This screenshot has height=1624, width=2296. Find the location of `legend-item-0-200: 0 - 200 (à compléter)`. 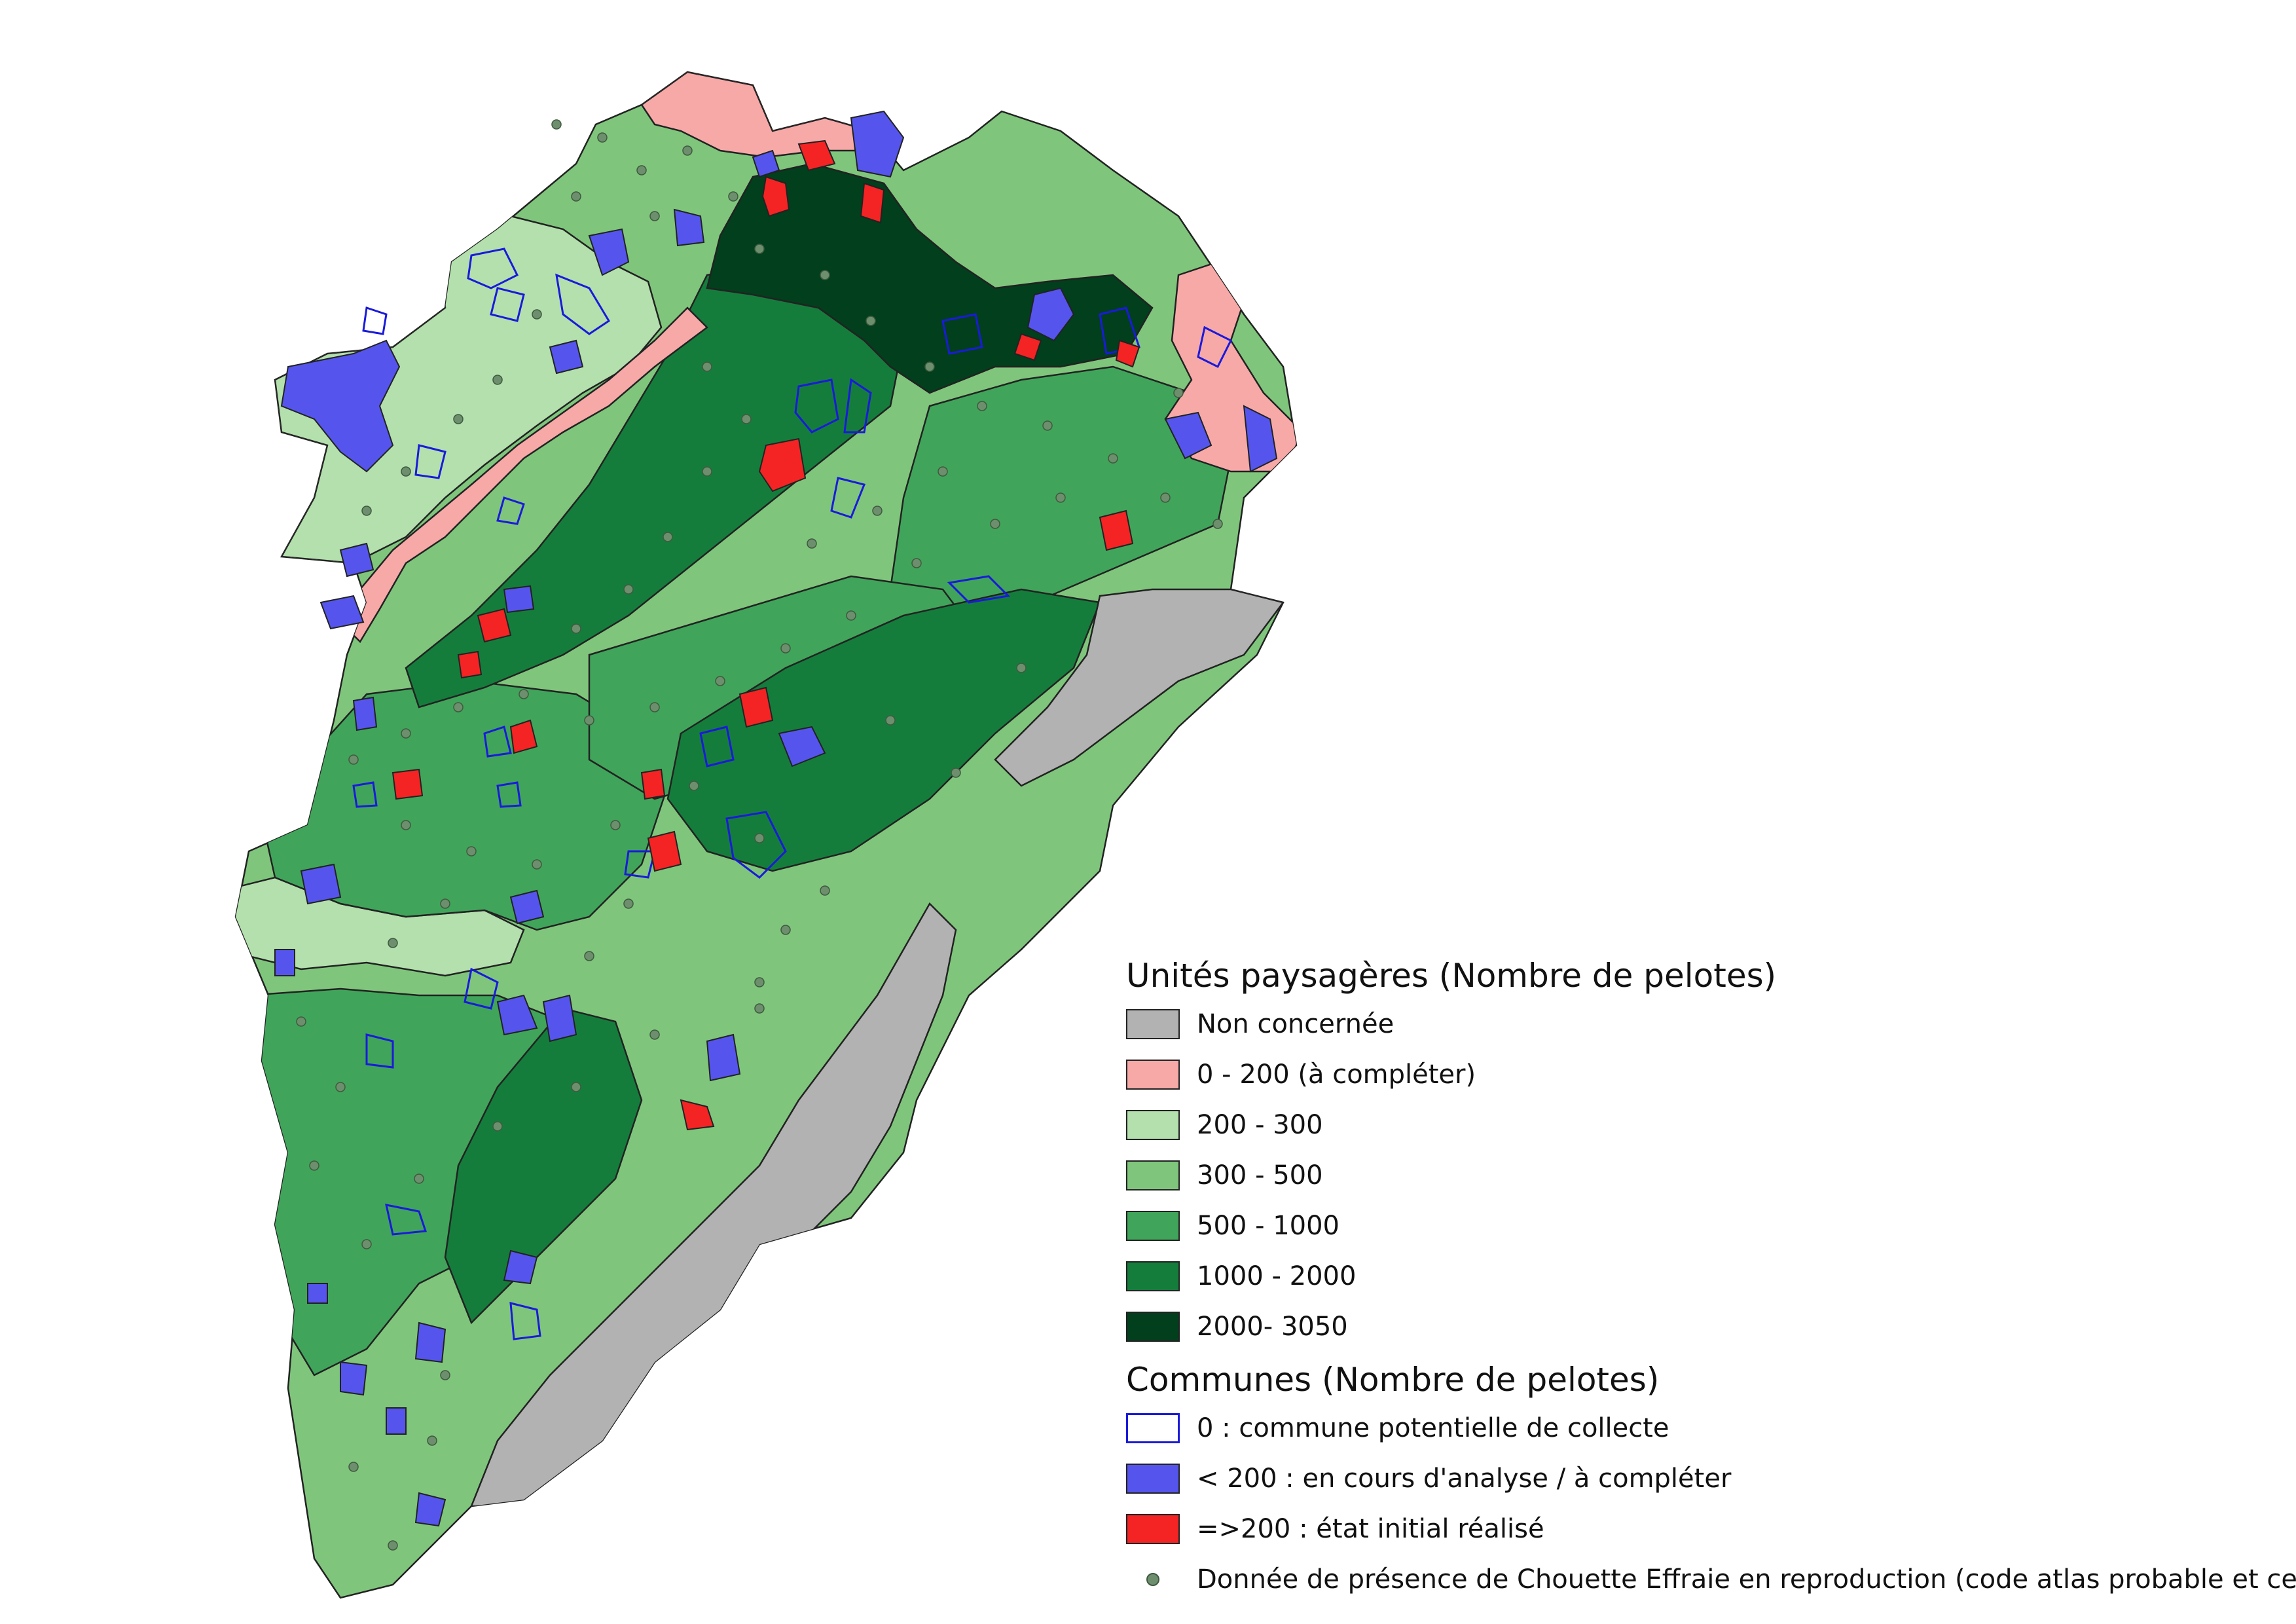

legend-item-0-200: 0 - 200 (à compléter) is located at coordinates (1702, 1075).